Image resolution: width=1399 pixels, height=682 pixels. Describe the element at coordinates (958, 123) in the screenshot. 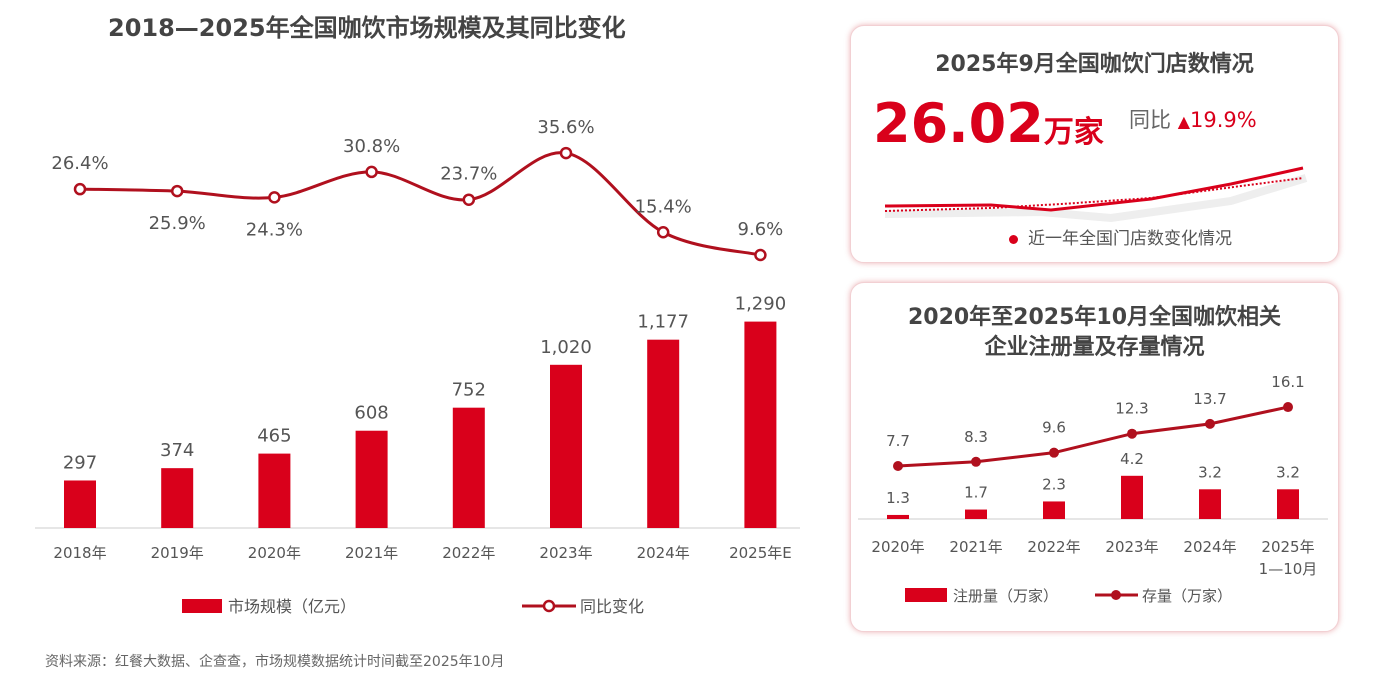

I see `store-count-number: 26.02` at that location.